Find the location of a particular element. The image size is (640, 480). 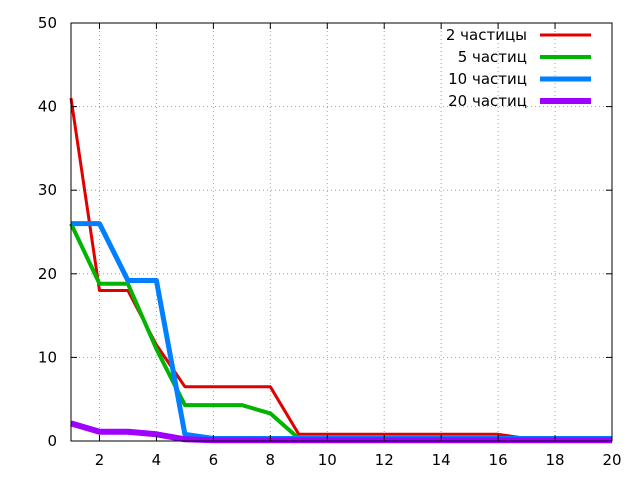

legend: 2 частицы 5 частиц 10 частиц 20 частиц is located at coordinates (518, 68).